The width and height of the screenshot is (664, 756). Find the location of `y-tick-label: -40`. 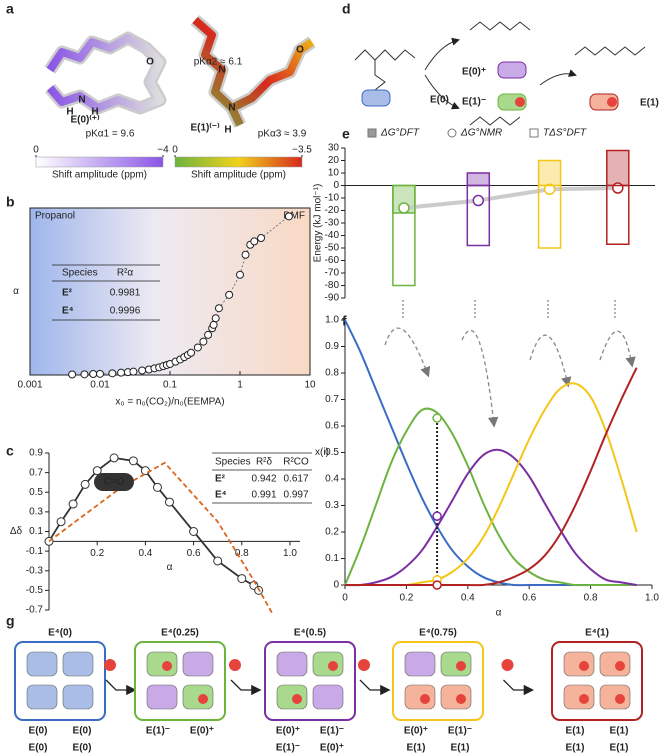

y-tick-label: -40 is located at coordinates (332, 235).